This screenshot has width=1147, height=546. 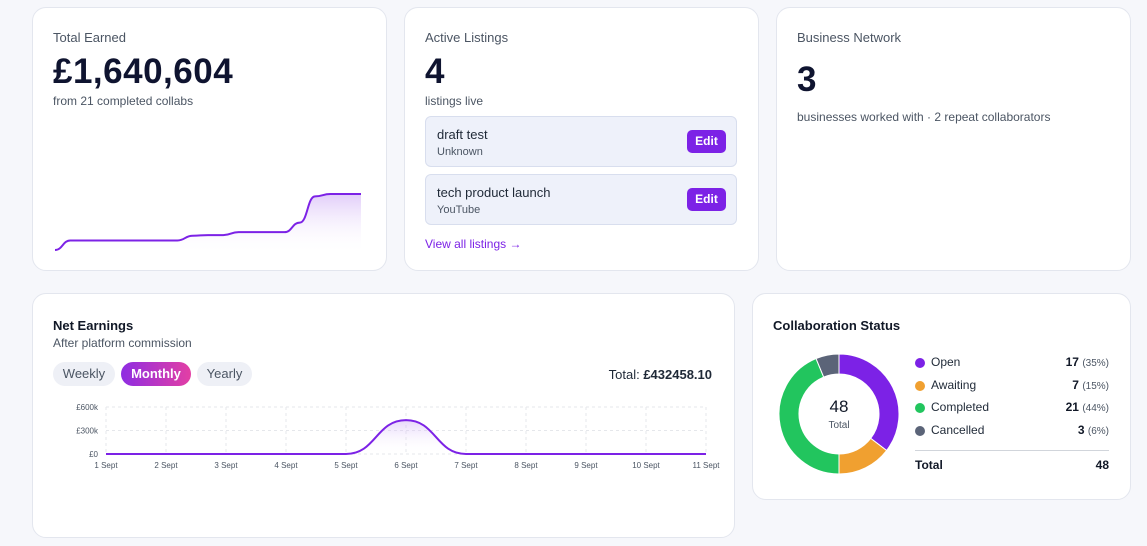 I want to click on donut-slice-cancelled, so click(x=827, y=365).